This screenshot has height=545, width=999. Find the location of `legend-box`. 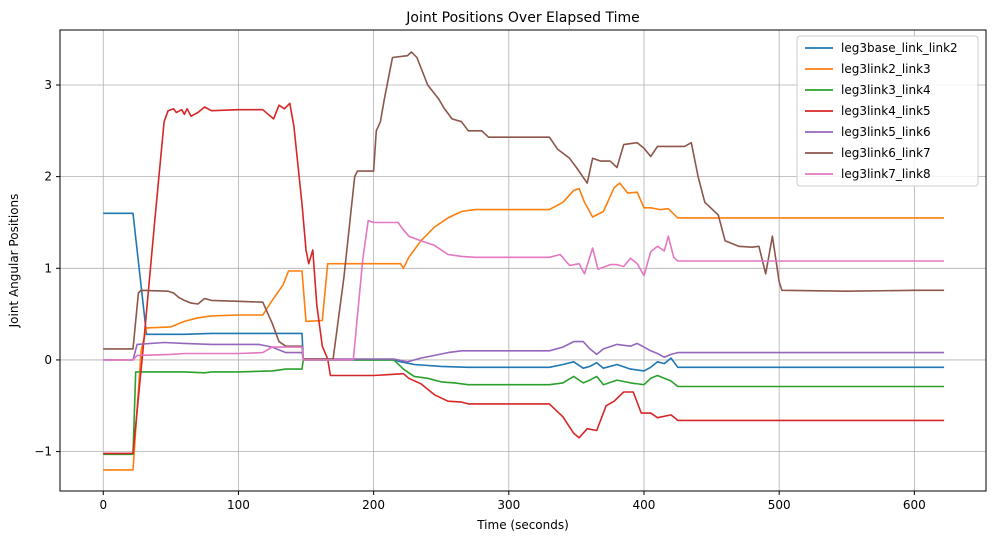

legend-box is located at coordinates (887, 111).